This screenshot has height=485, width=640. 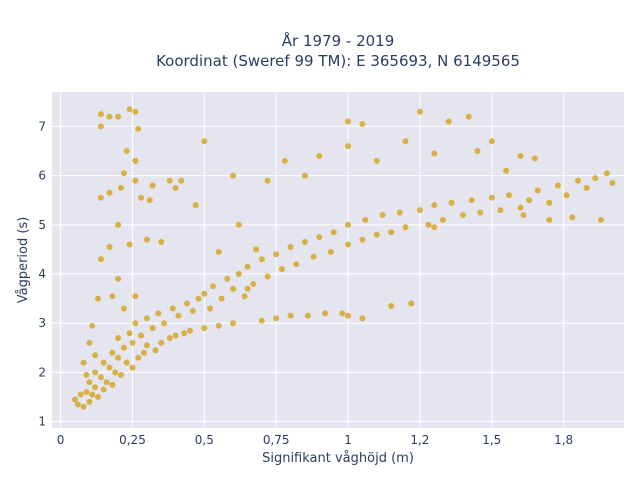 I want to click on y-axis-title: Vågperiod (s), so click(x=23, y=260).